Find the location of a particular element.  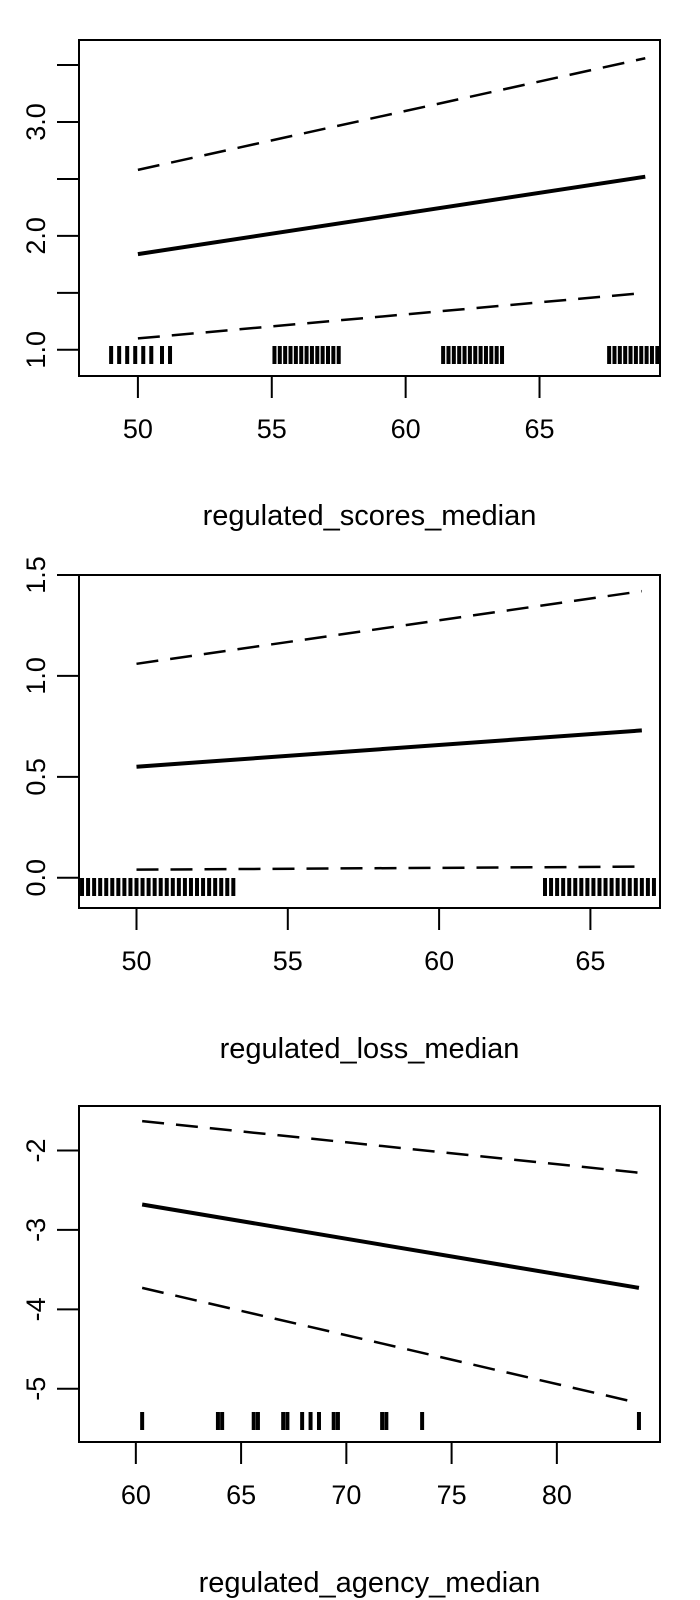

y-tick-label: -2 is located at coordinates (36, 1150).